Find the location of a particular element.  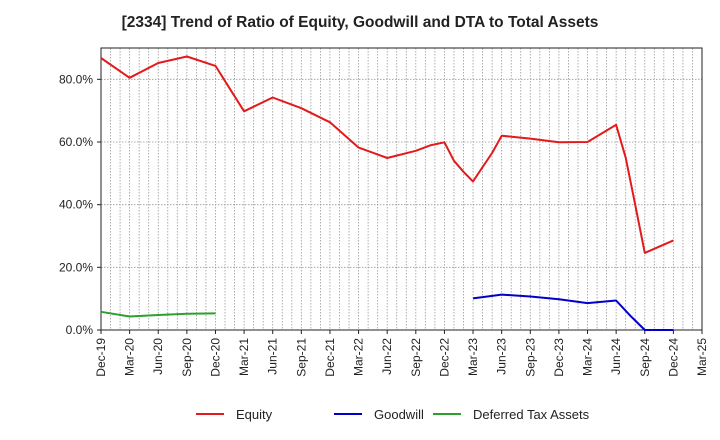

x-tick-label: Dec-20 is located at coordinates (215, 357).